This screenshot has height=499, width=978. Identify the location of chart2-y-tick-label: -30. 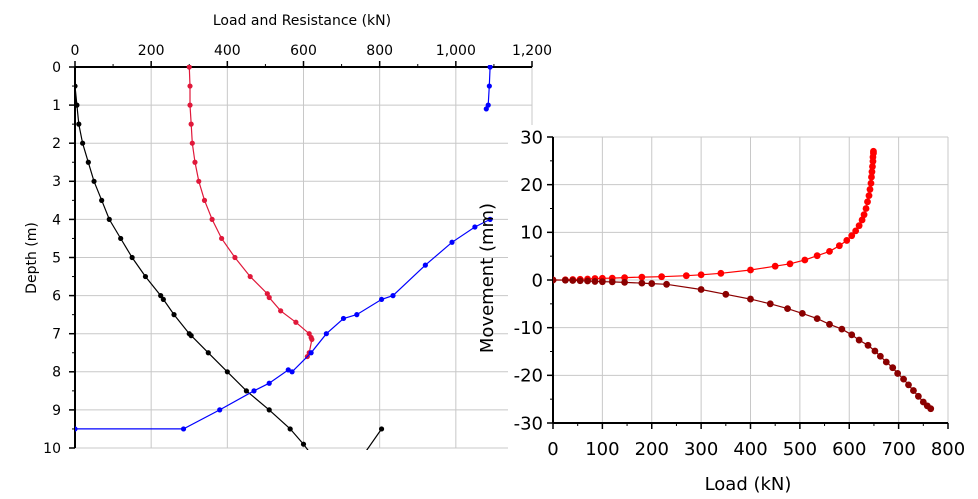
(528, 423).